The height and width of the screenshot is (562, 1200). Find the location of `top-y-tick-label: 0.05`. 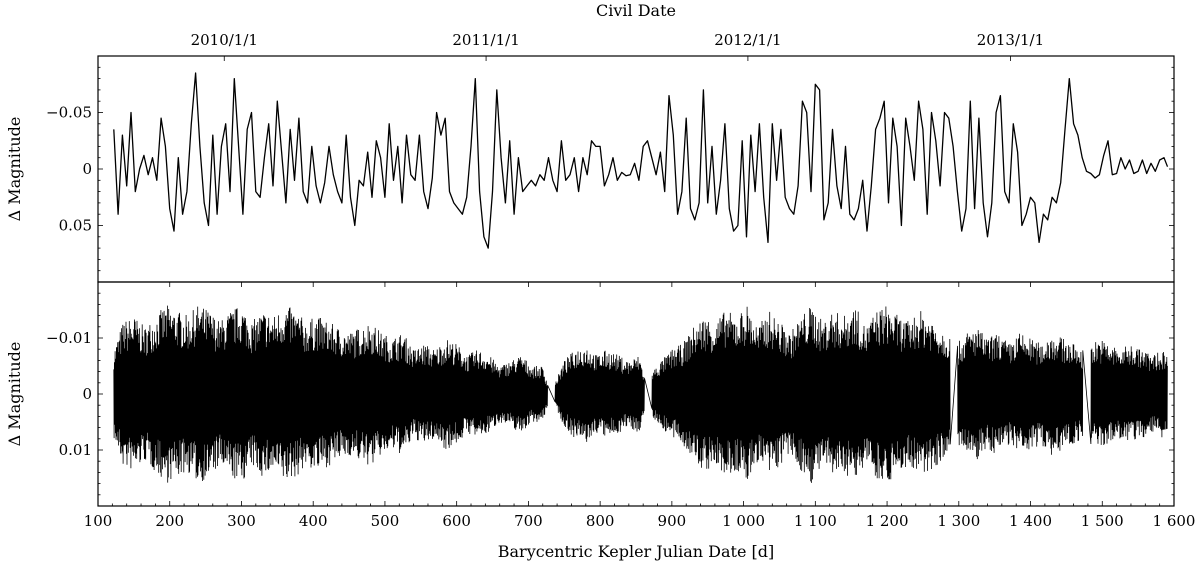

top-y-tick-label: 0.05 is located at coordinates (75, 226).